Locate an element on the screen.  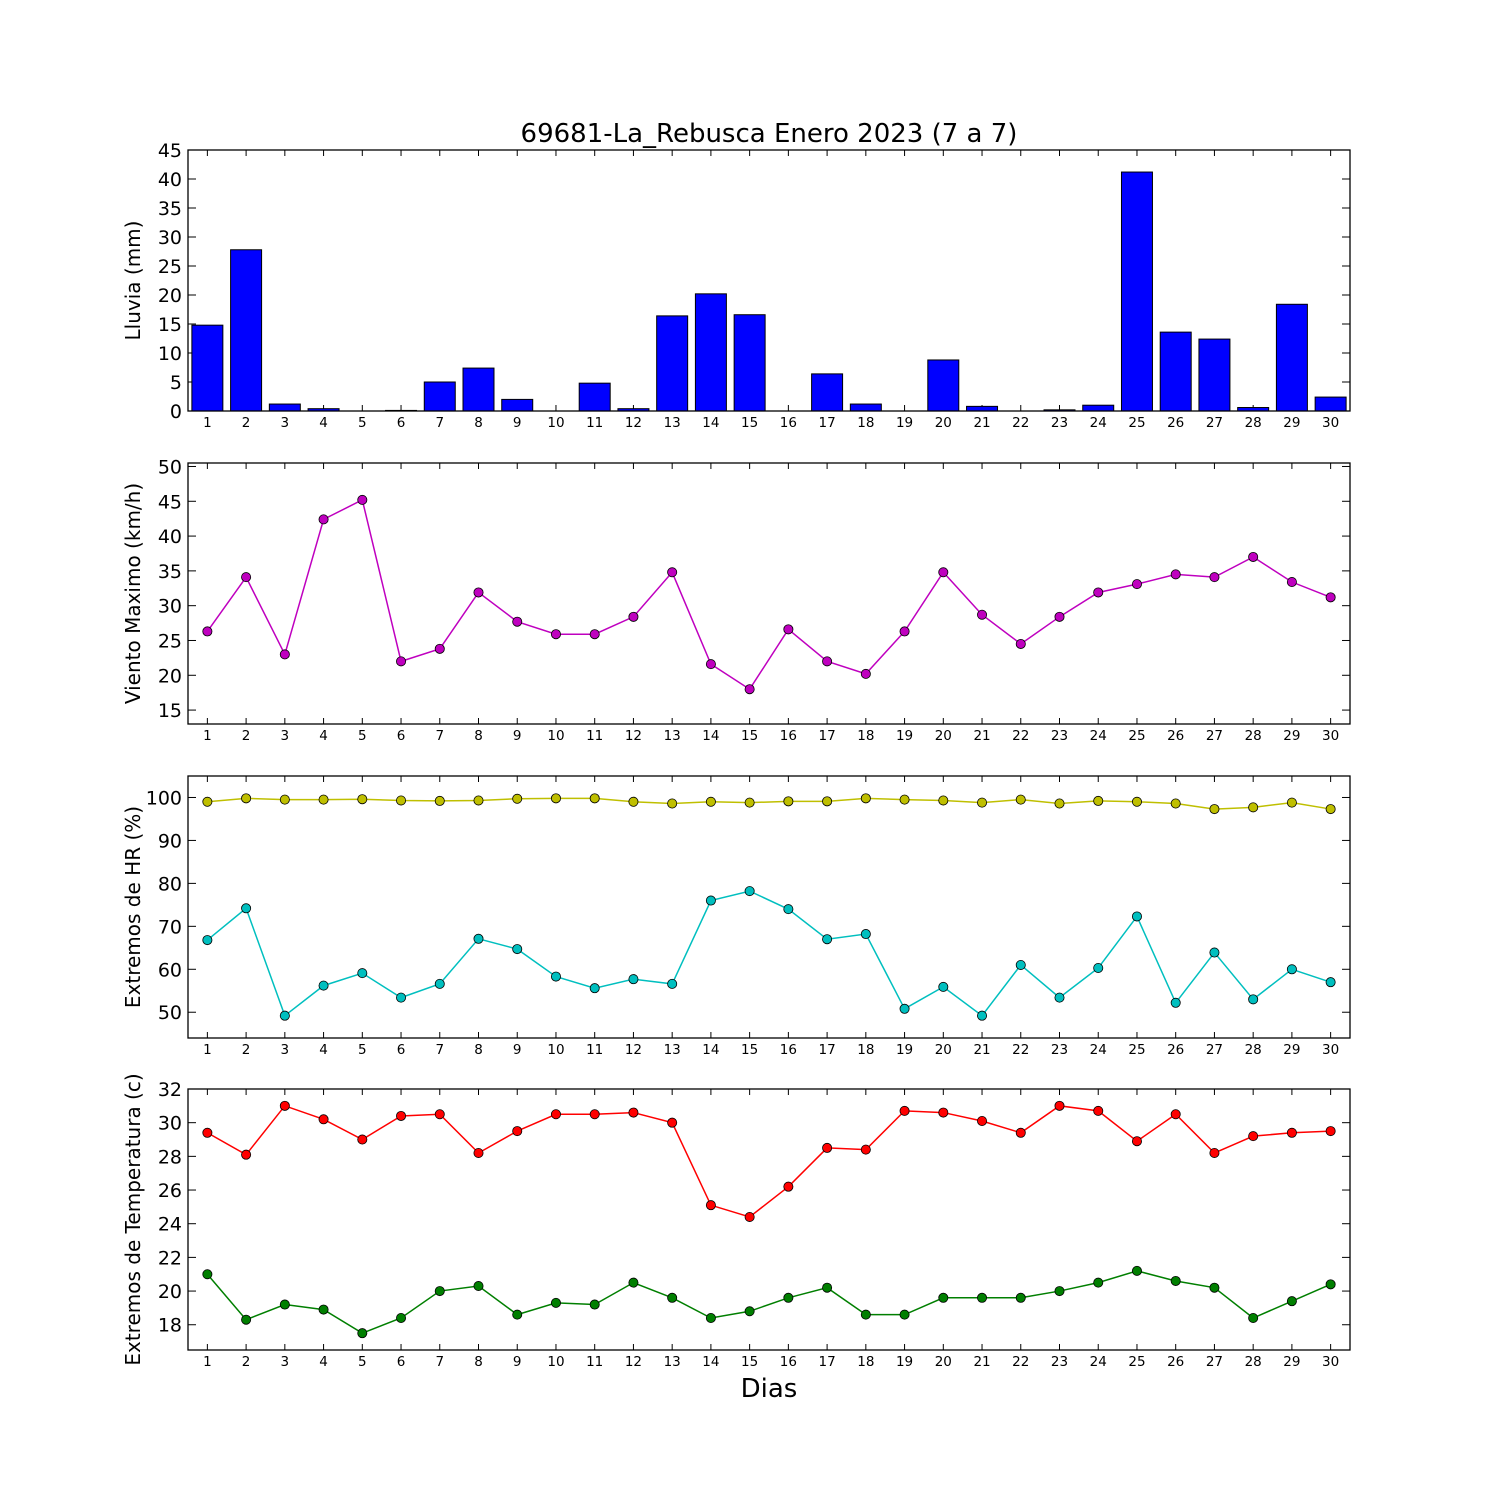
x-tick-label: 2 is located at coordinates (246, 736).